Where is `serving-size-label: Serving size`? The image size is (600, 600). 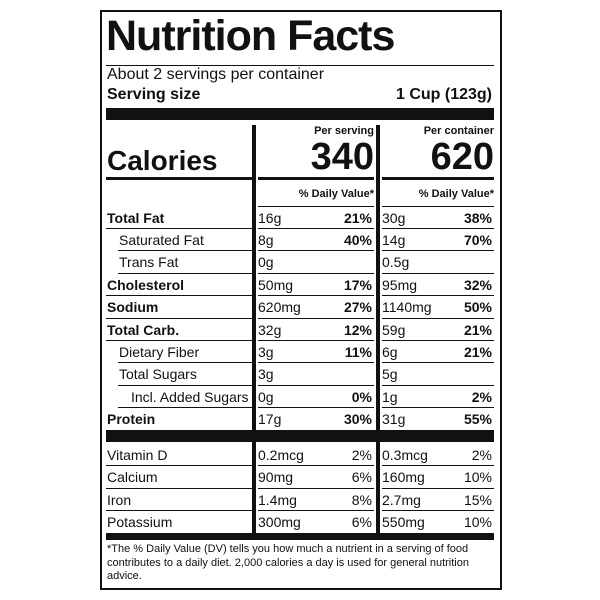 serving-size-label: Serving size is located at coordinates (154, 94).